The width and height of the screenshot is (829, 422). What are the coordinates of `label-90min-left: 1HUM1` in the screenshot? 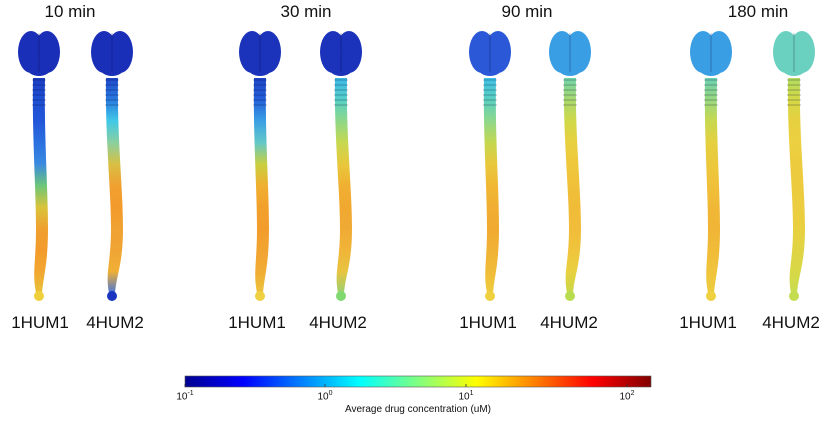 It's located at (488, 322).